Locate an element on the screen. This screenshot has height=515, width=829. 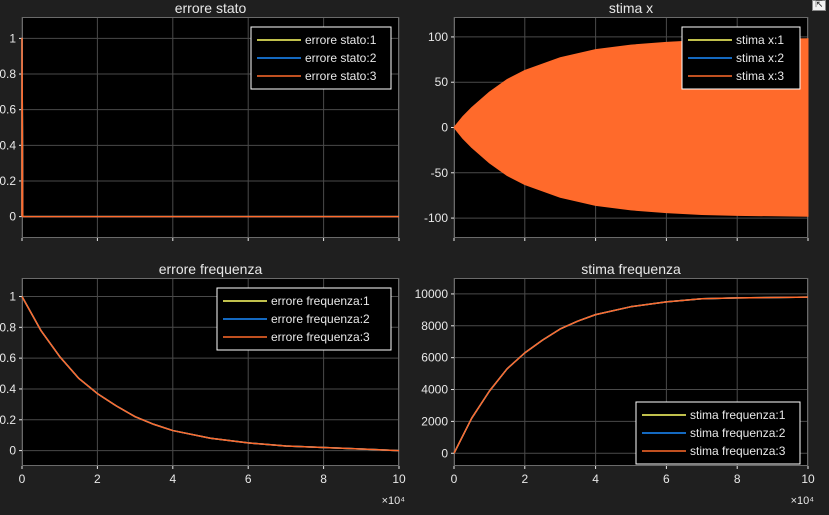
chart-title: stima x is located at coordinates (631, 8).